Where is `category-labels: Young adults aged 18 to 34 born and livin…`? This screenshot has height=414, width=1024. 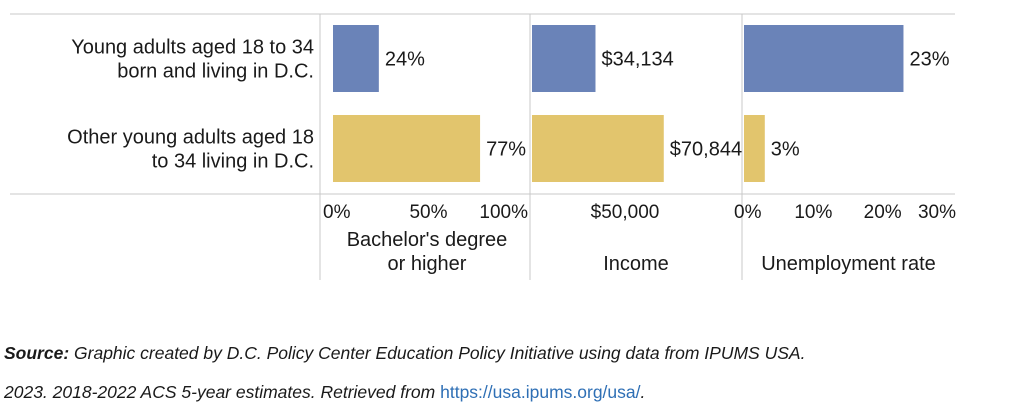 category-labels: Young adults aged 18 to 34 born and livin… is located at coordinates (190, 105).